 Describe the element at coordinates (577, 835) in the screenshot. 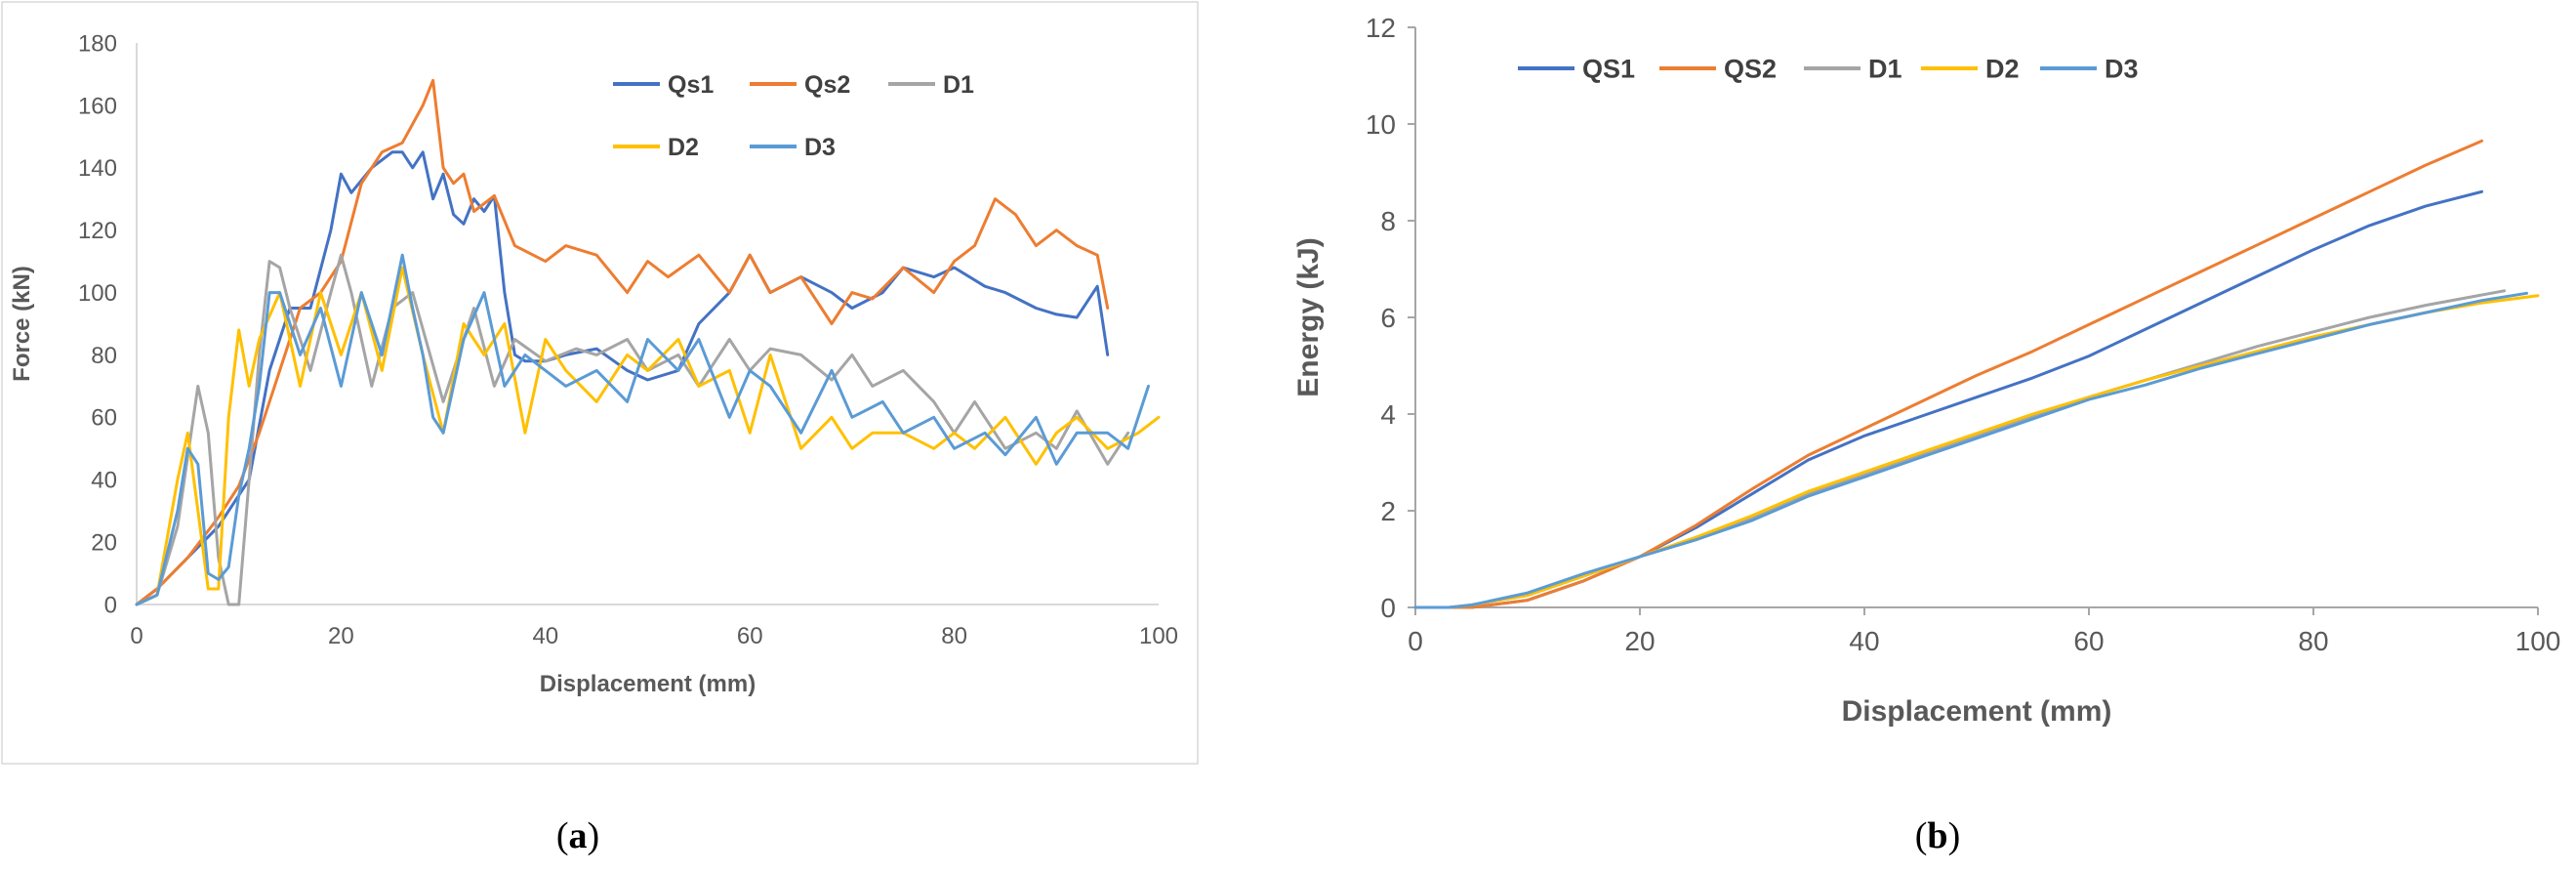

I see `chart-a-caption: (a)` at that location.